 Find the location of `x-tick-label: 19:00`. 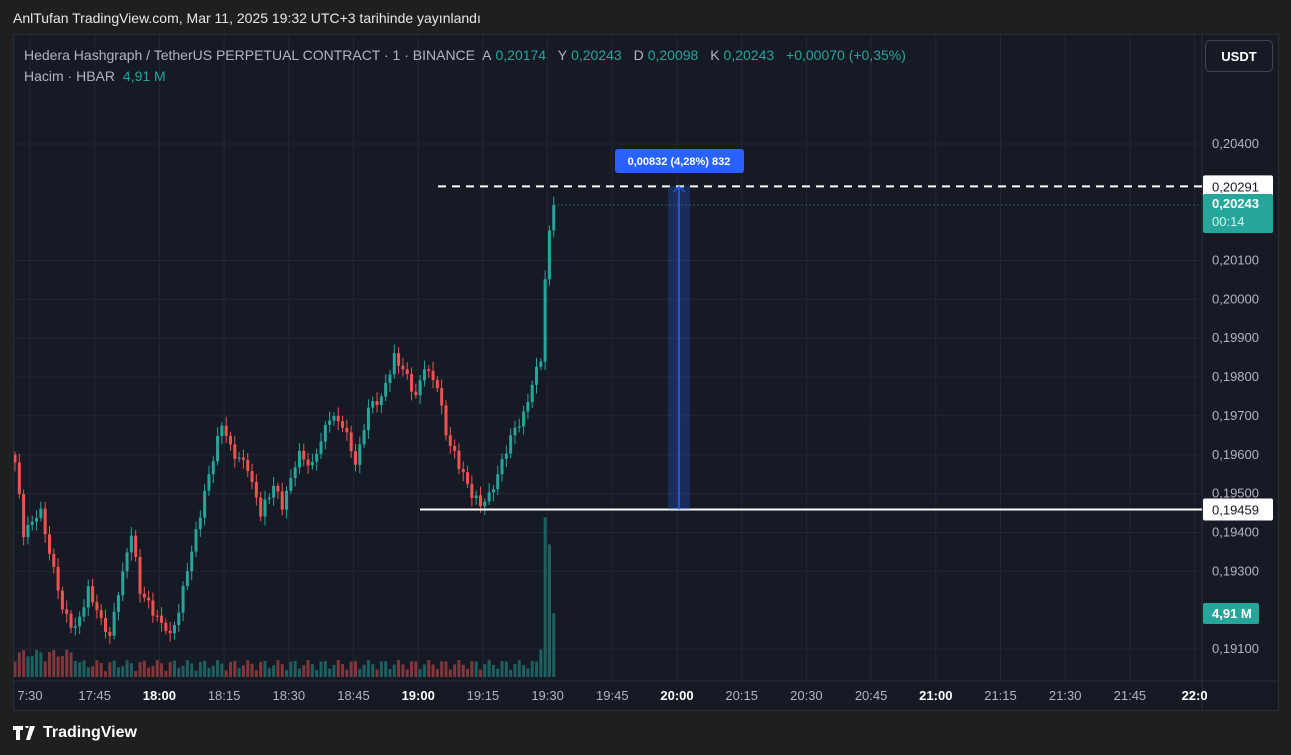

x-tick-label: 19:00 is located at coordinates (418, 695).